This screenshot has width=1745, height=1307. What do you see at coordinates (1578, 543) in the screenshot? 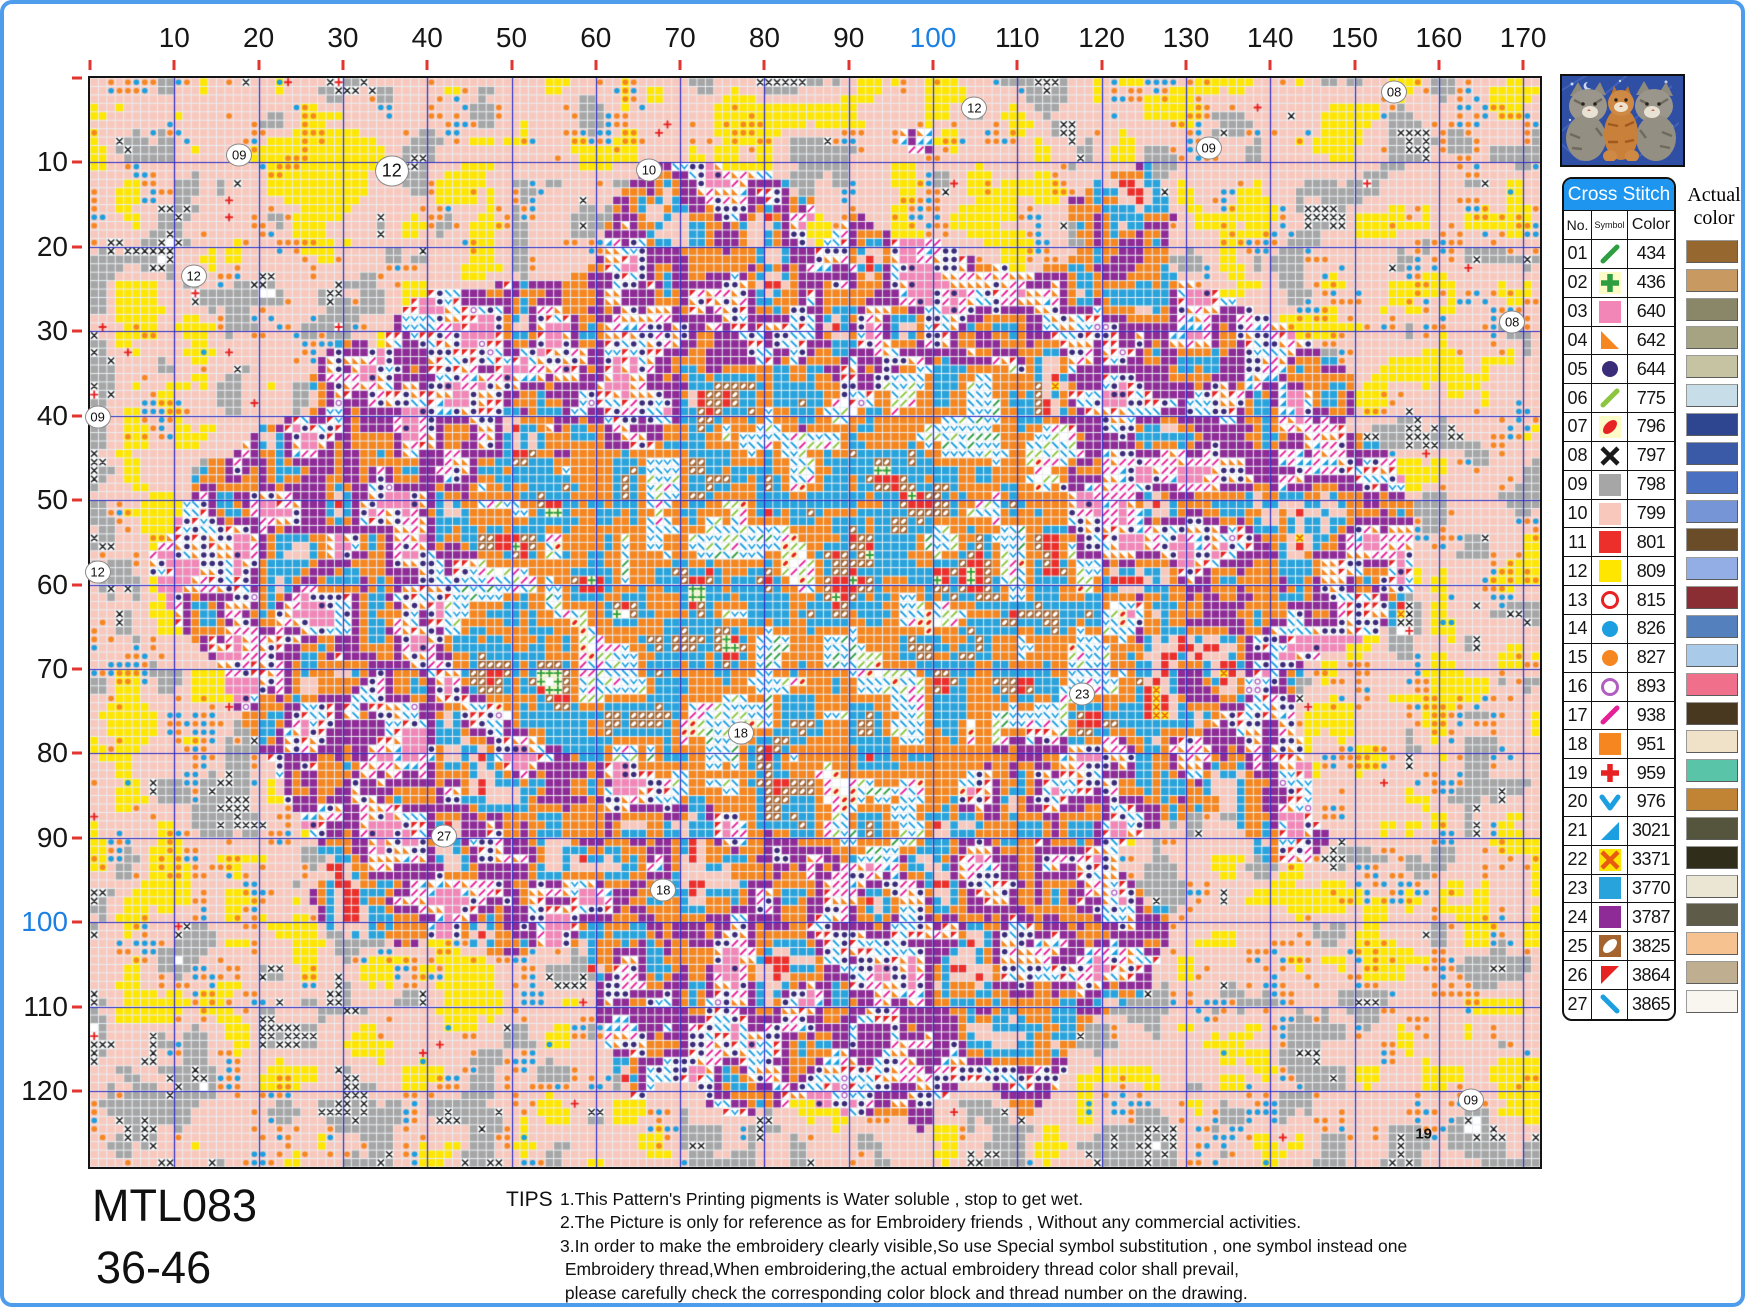
I see `legend-no: 11` at bounding box center [1578, 543].